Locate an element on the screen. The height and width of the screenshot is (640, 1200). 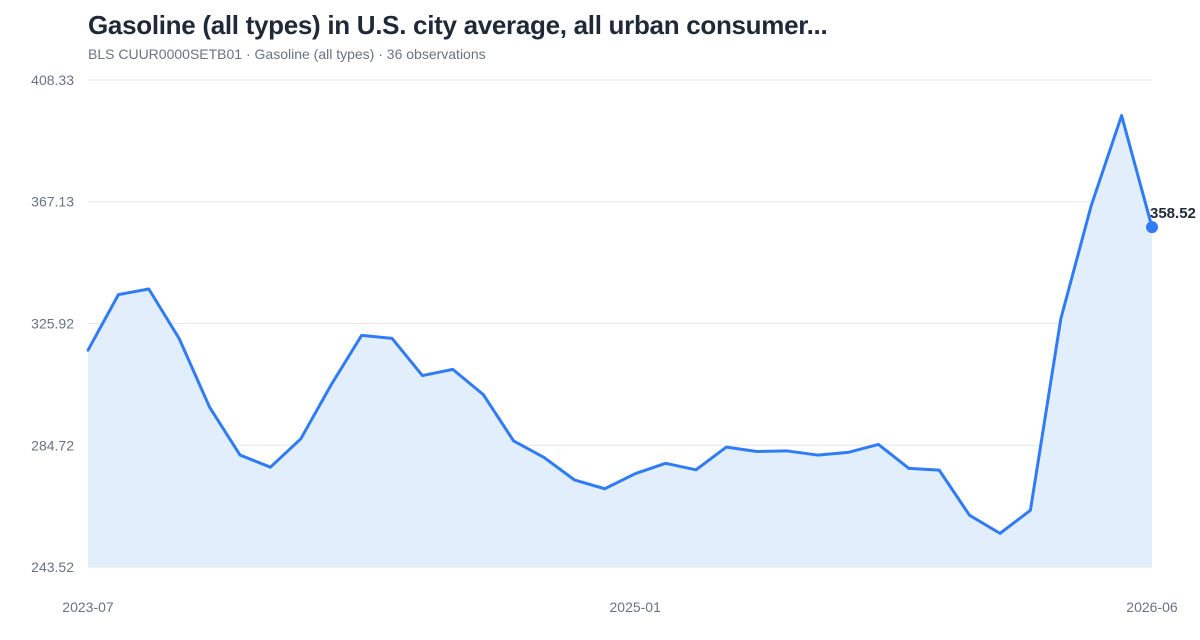
x-axis-ticks: 2023-07 2025-01 2026-06 is located at coordinates (620, 607).